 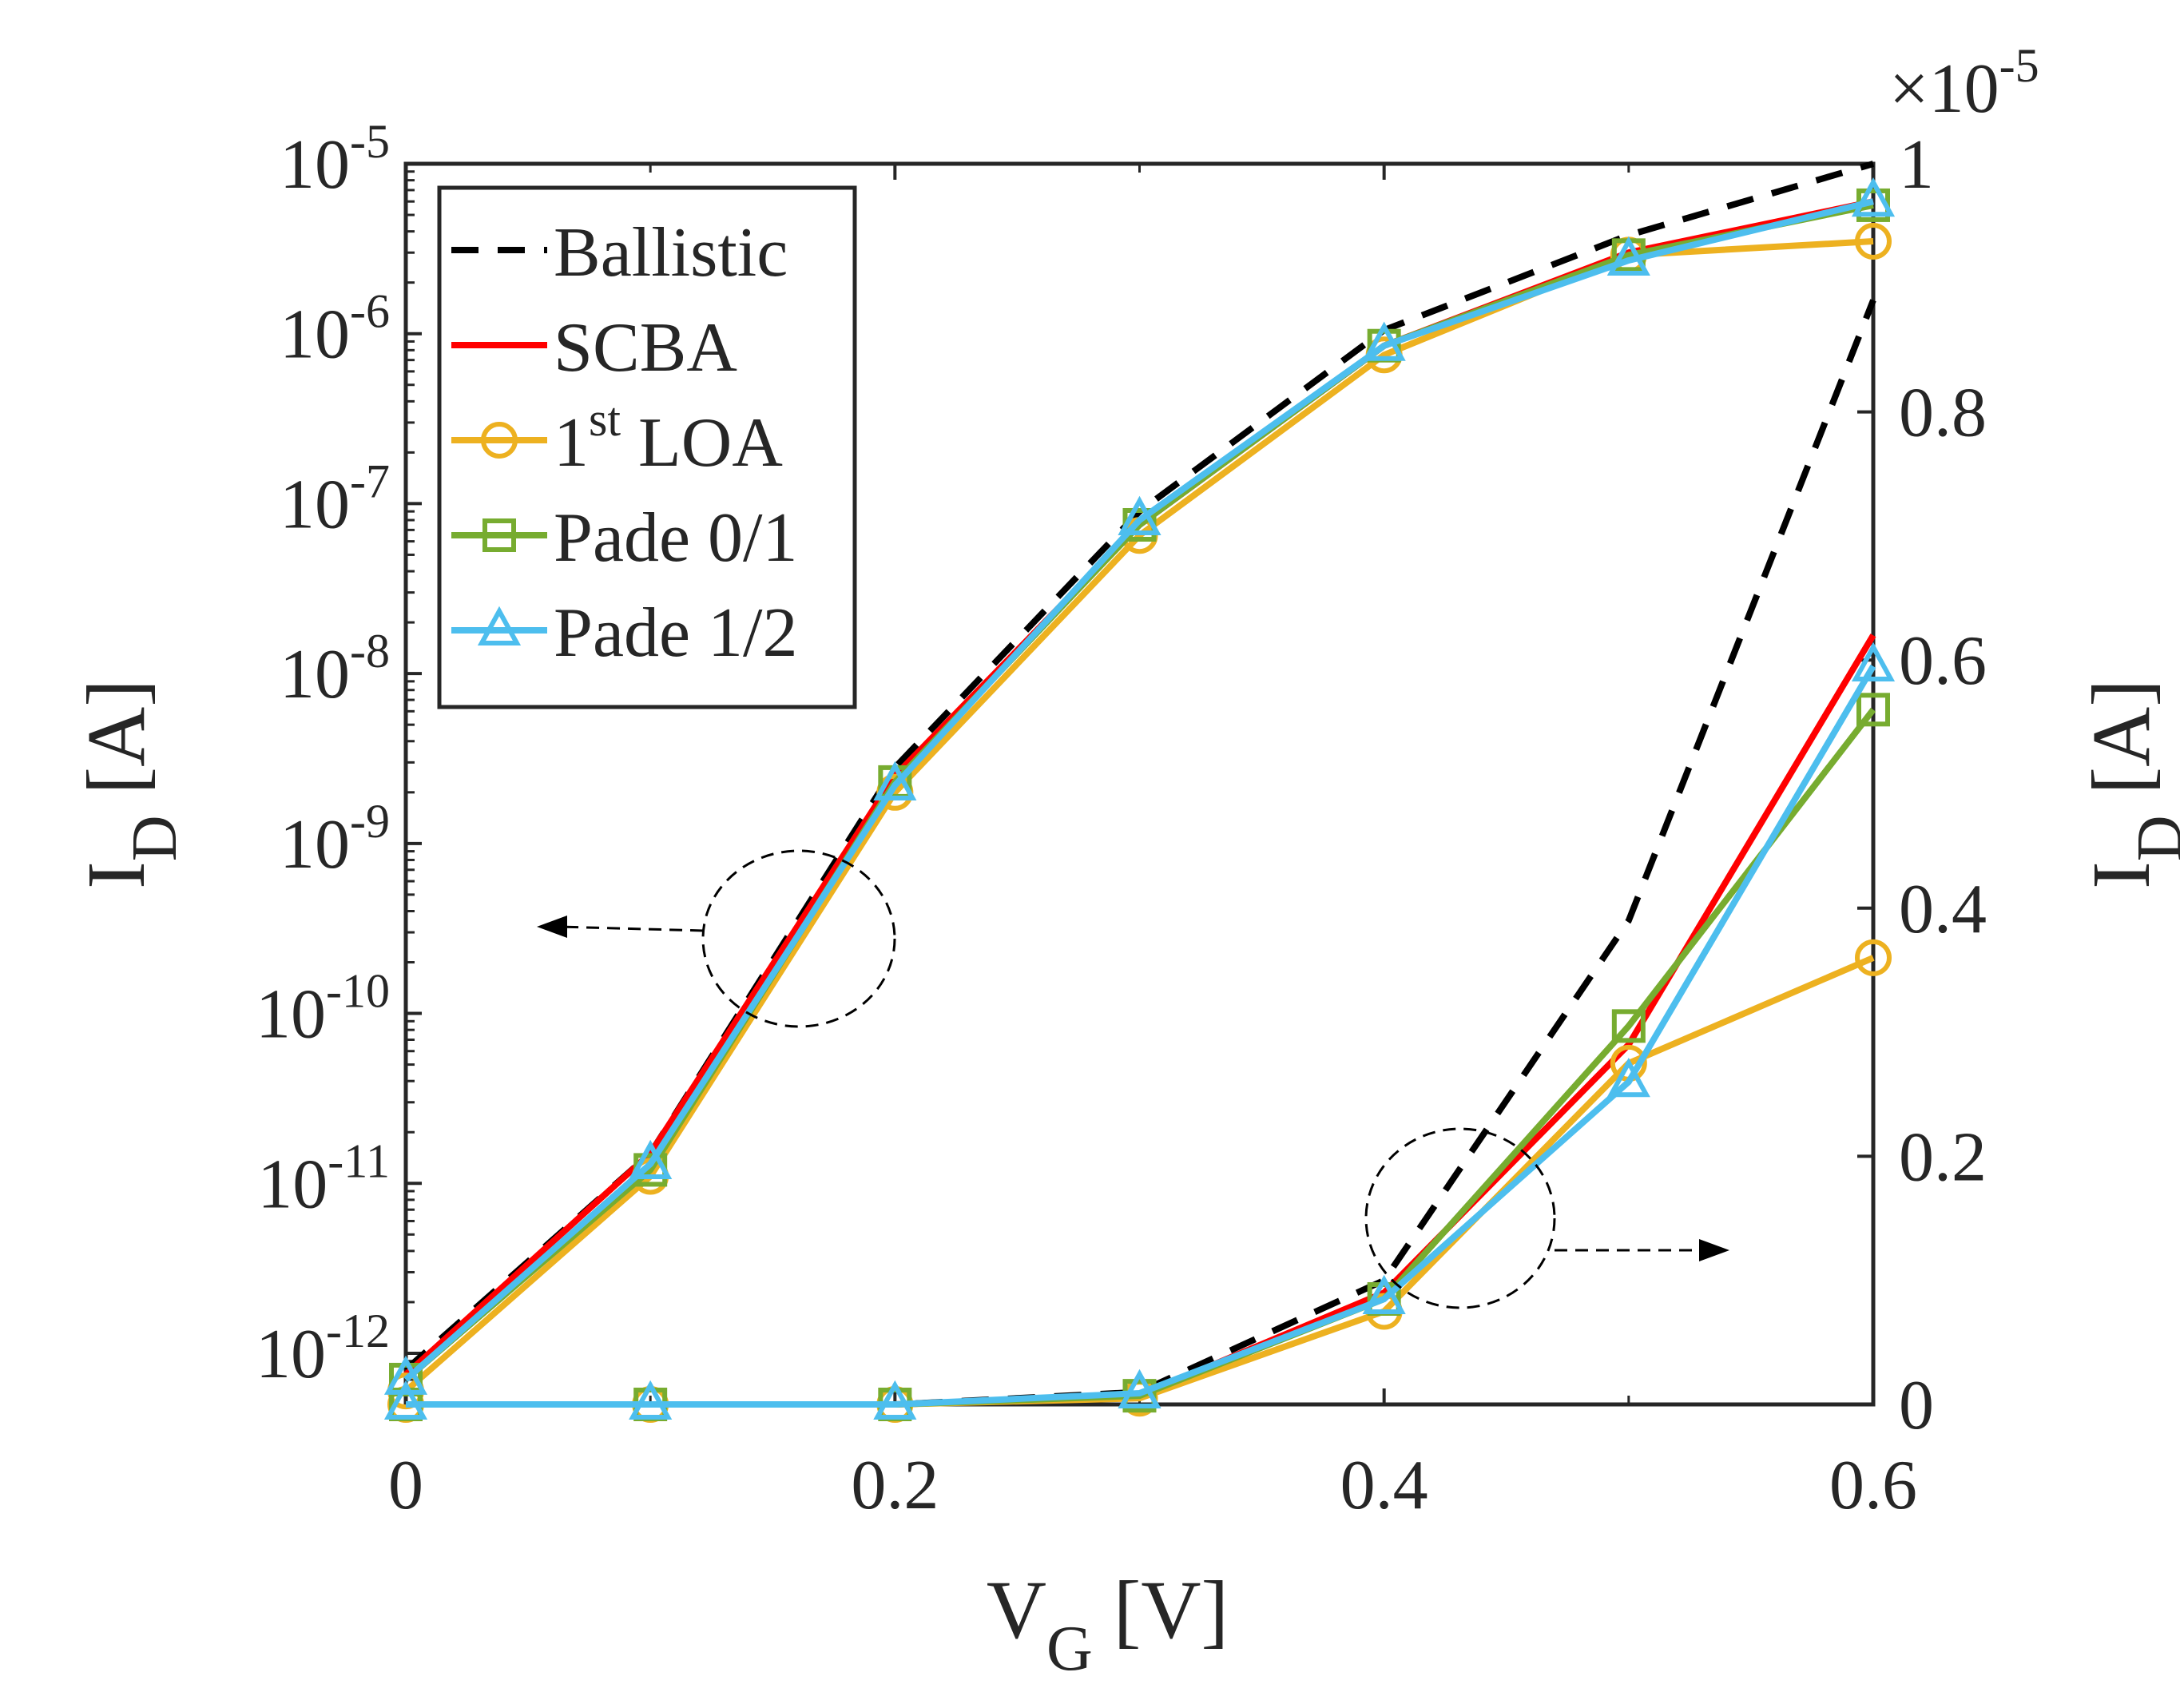 What do you see at coordinates (405, 1485) in the screenshot?
I see `x-tick-label: 0` at bounding box center [405, 1485].